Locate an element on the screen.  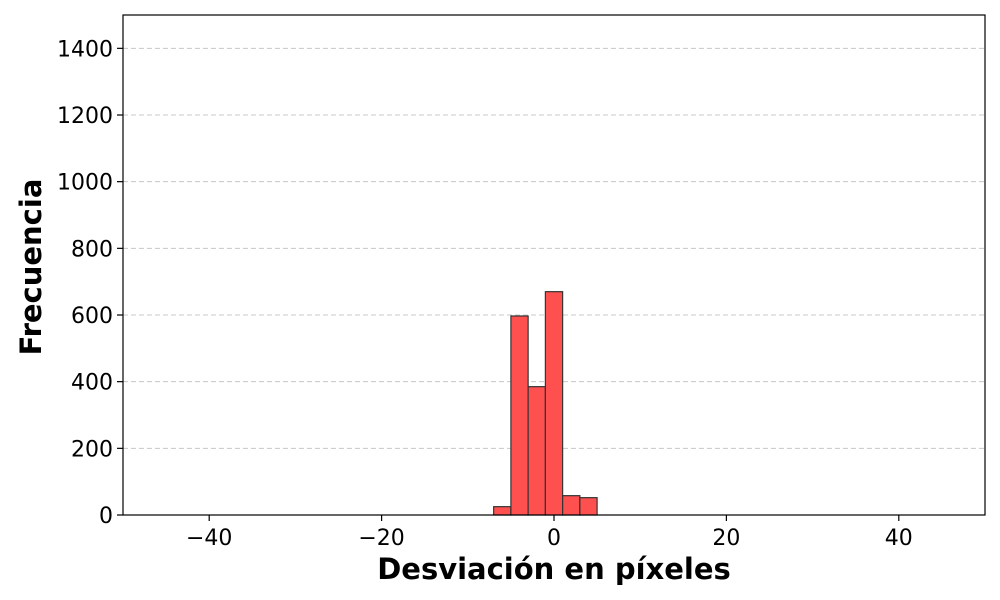
y-tick-label: 400 is located at coordinates (92, 383).